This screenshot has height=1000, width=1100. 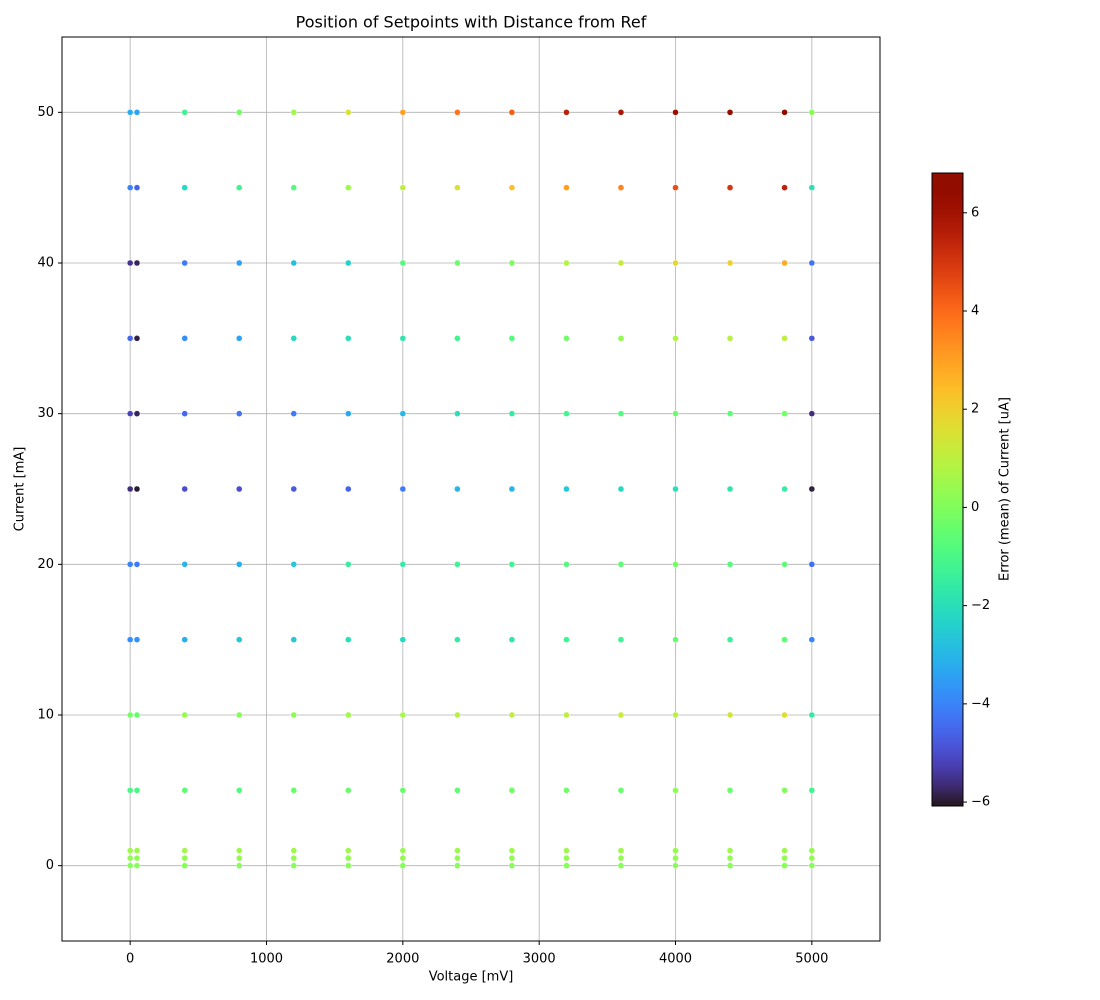 What do you see at coordinates (130, 959) in the screenshot?
I see `x-tick-label: 0` at bounding box center [130, 959].